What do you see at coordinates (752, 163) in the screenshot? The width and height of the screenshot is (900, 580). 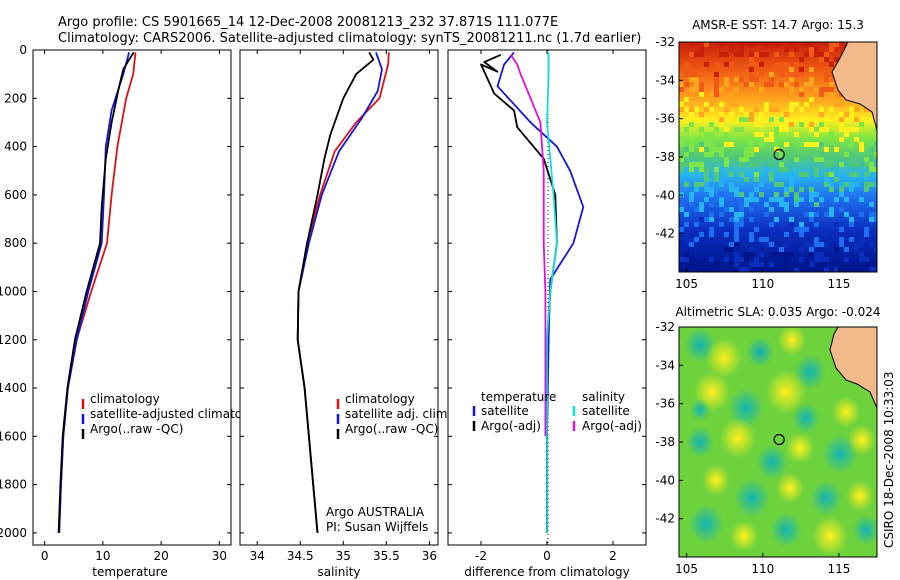 I see `sst-map-ticks: 105 110 115 -32 -34 -36 -38 -40 -42` at bounding box center [752, 163].